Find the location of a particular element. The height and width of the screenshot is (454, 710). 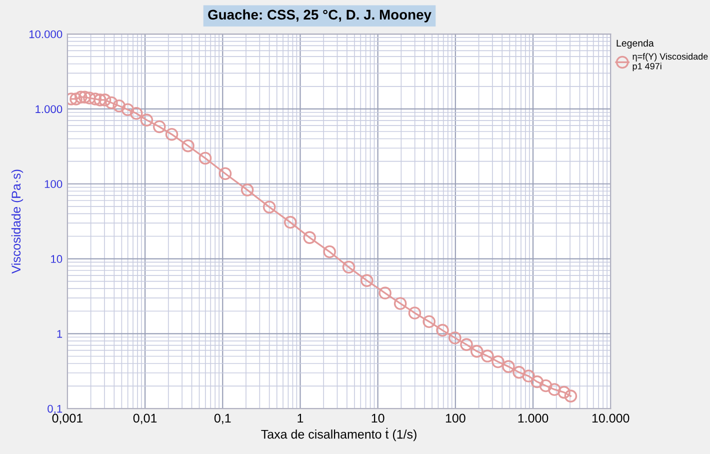

x-tick-label: 10.000 is located at coordinates (611, 418).